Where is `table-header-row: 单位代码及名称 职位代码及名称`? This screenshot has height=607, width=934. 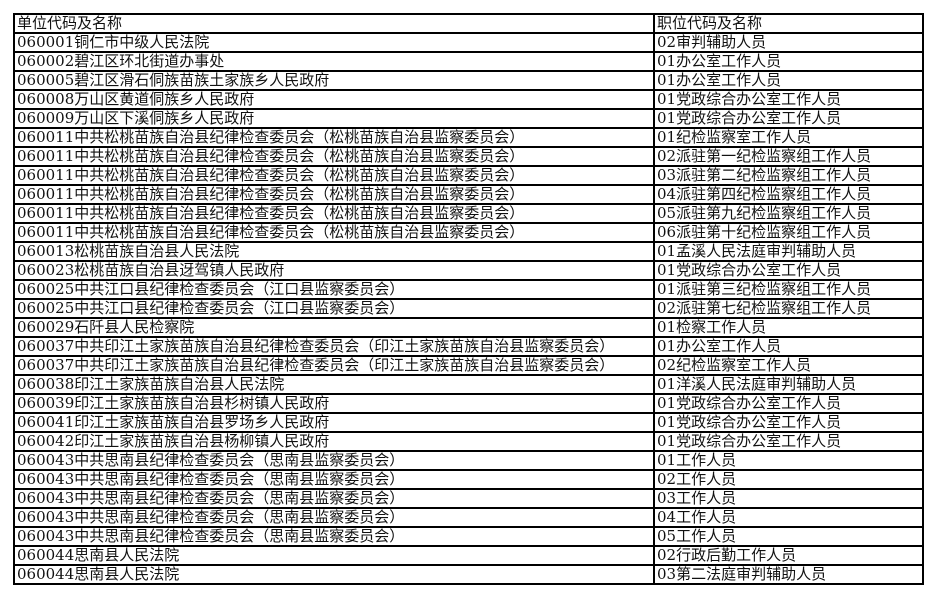 table-header-row: 单位代码及名称 职位代码及名称 is located at coordinates (468, 23).